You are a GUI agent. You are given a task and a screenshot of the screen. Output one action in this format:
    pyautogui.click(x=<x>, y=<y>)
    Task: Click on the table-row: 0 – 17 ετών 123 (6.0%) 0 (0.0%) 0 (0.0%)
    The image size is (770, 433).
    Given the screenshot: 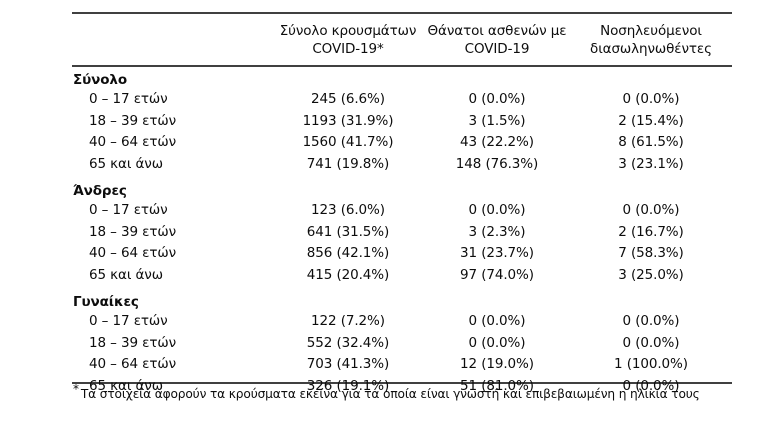 What is the action you would take?
    pyautogui.click(x=402, y=211)
    